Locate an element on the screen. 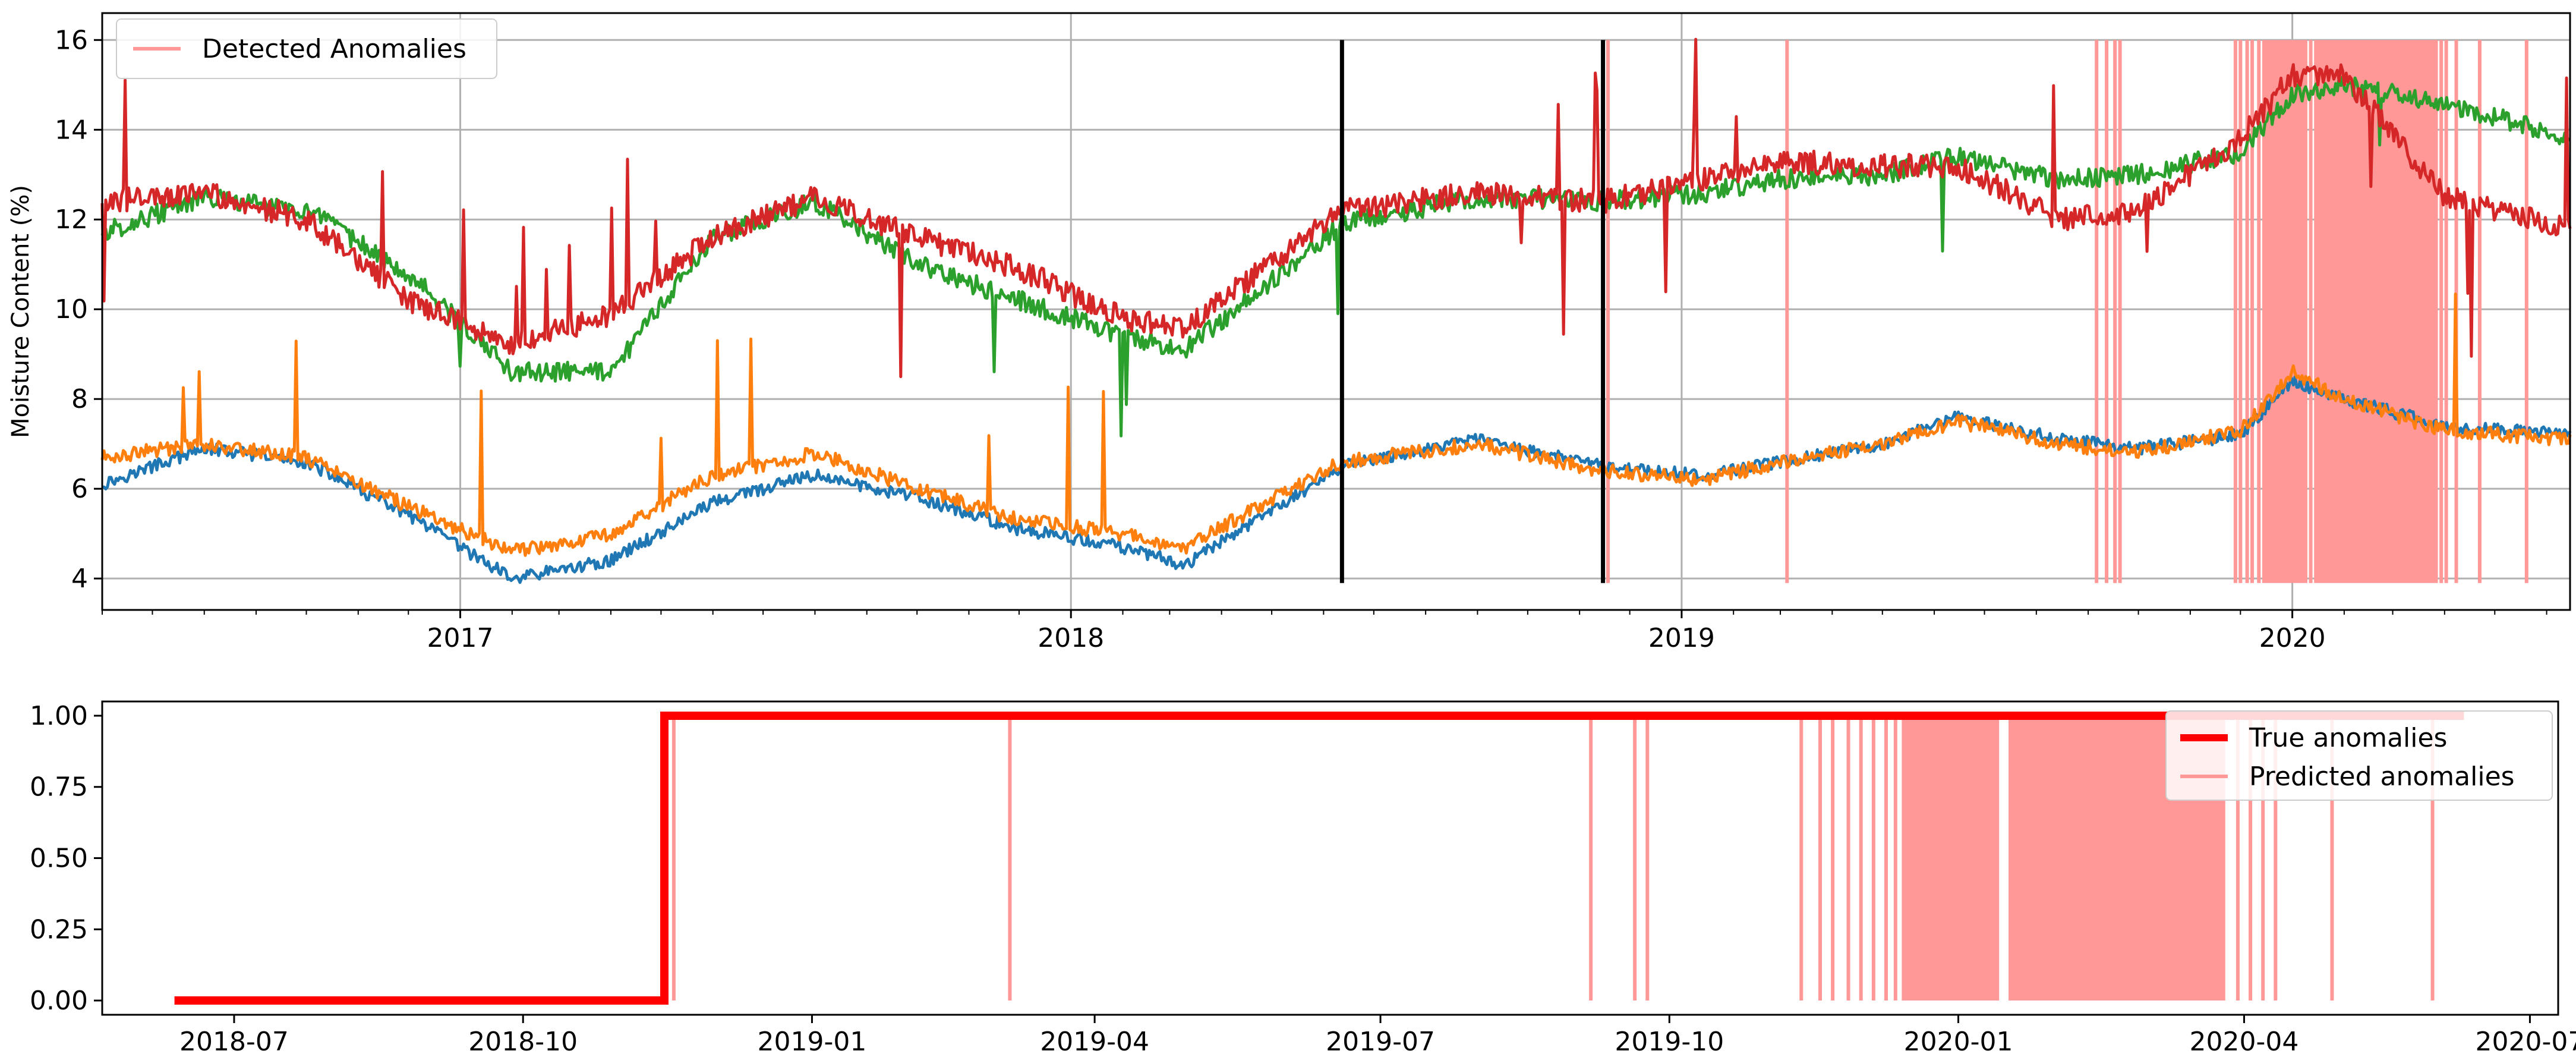 The height and width of the screenshot is (1054, 2576). x-tick-label-7: 2020-04 is located at coordinates (2245, 1040).